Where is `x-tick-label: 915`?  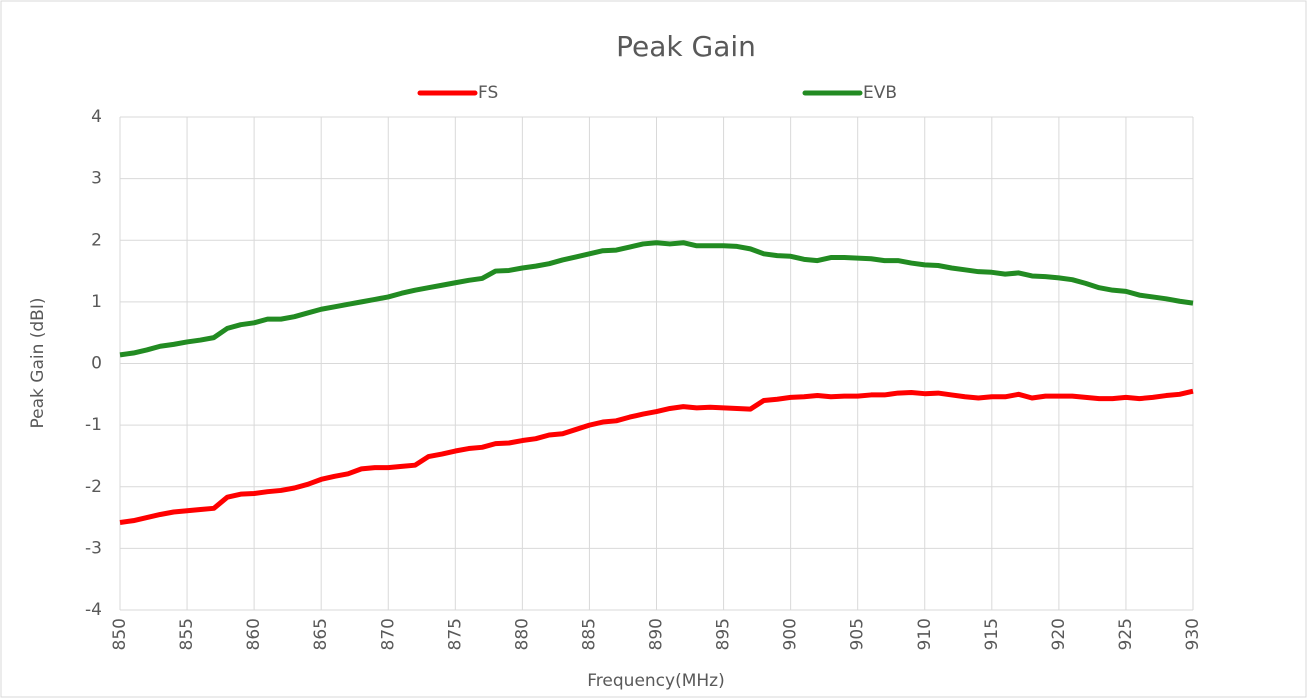
x-tick-label: 915 is located at coordinates (992, 634).